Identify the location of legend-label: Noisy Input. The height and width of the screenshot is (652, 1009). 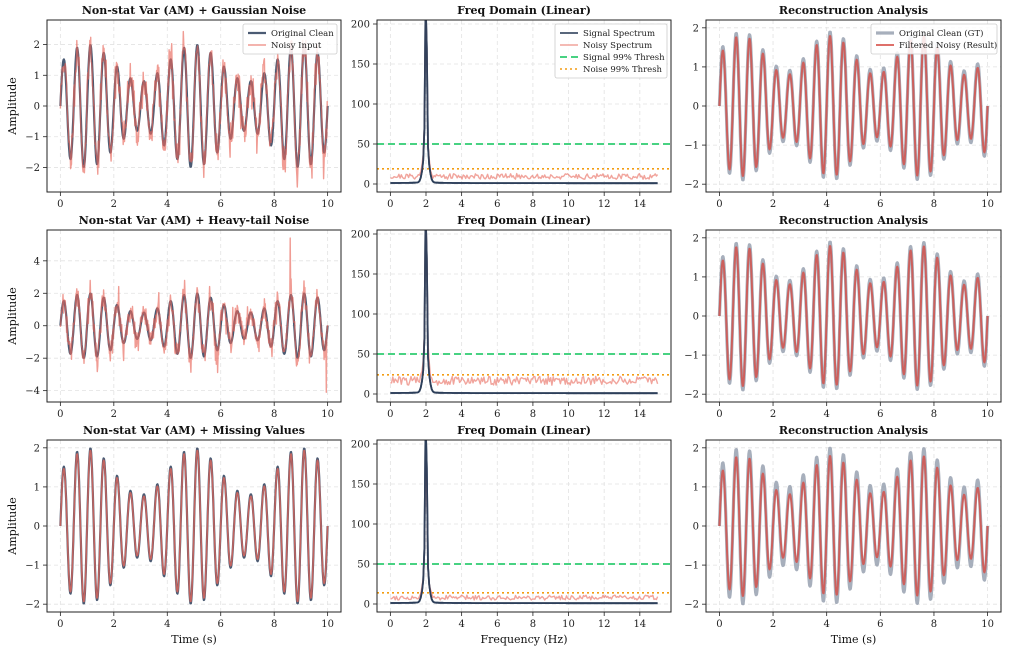
(296, 46).